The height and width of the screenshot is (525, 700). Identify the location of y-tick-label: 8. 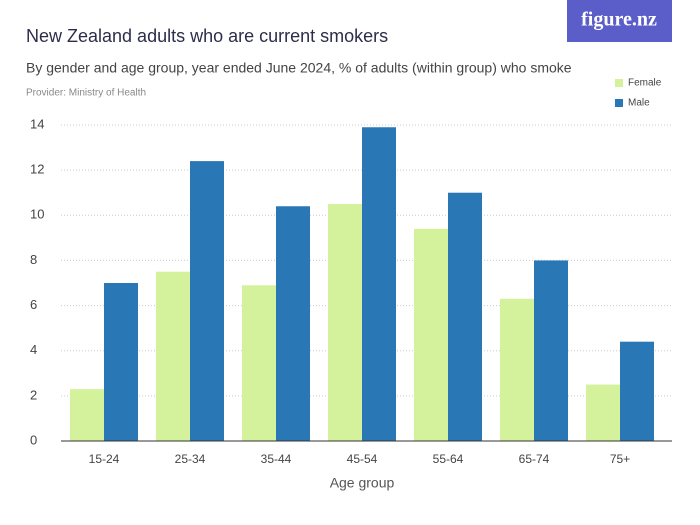
(33, 259).